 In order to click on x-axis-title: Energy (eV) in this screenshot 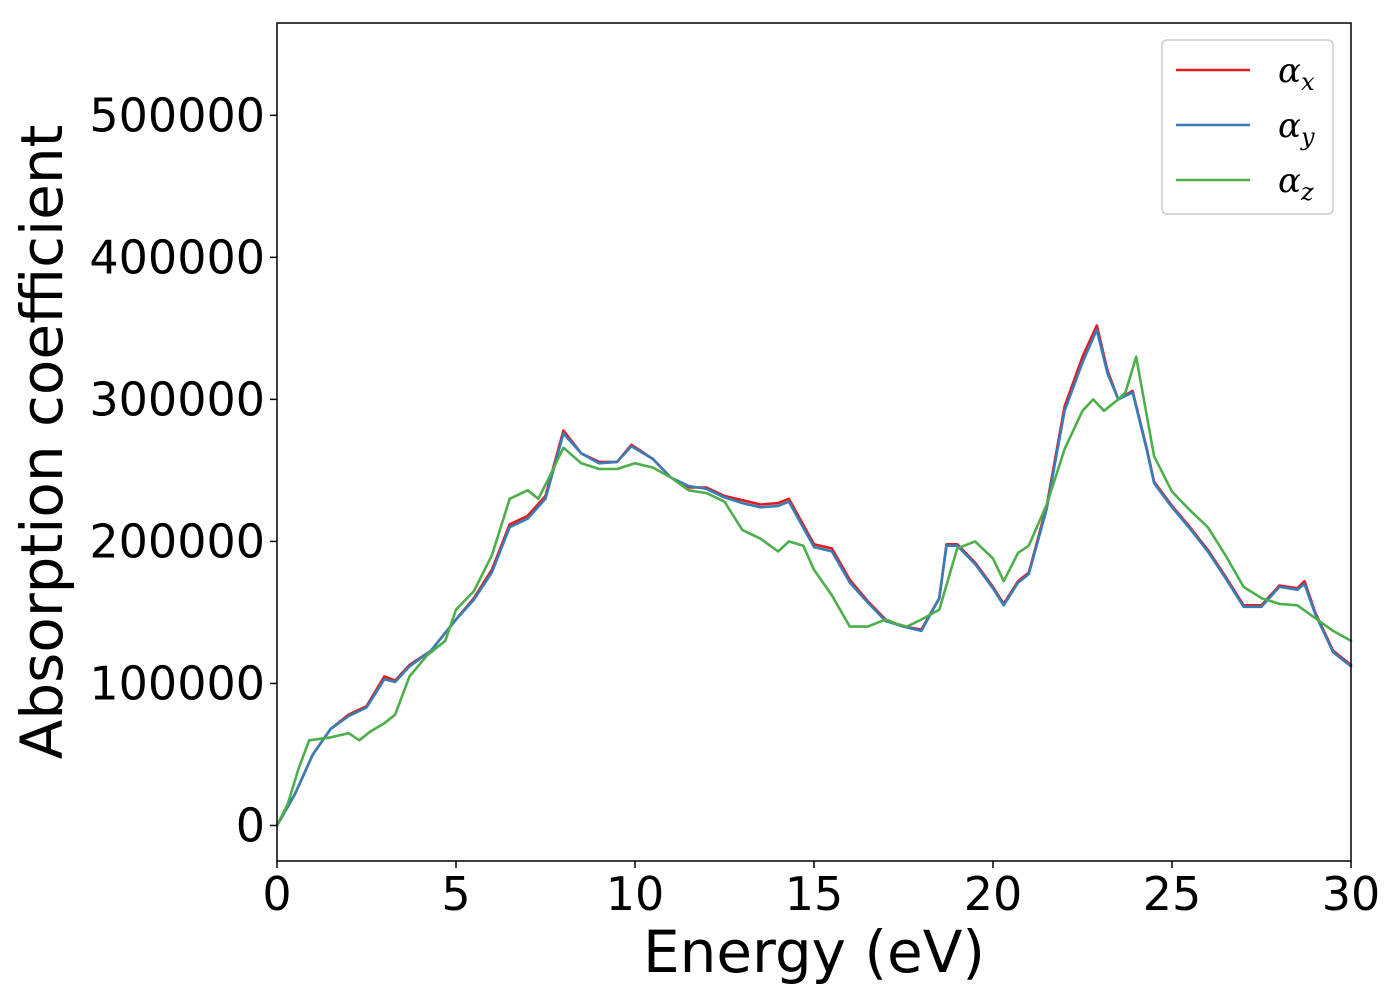, I will do `click(814, 952)`.